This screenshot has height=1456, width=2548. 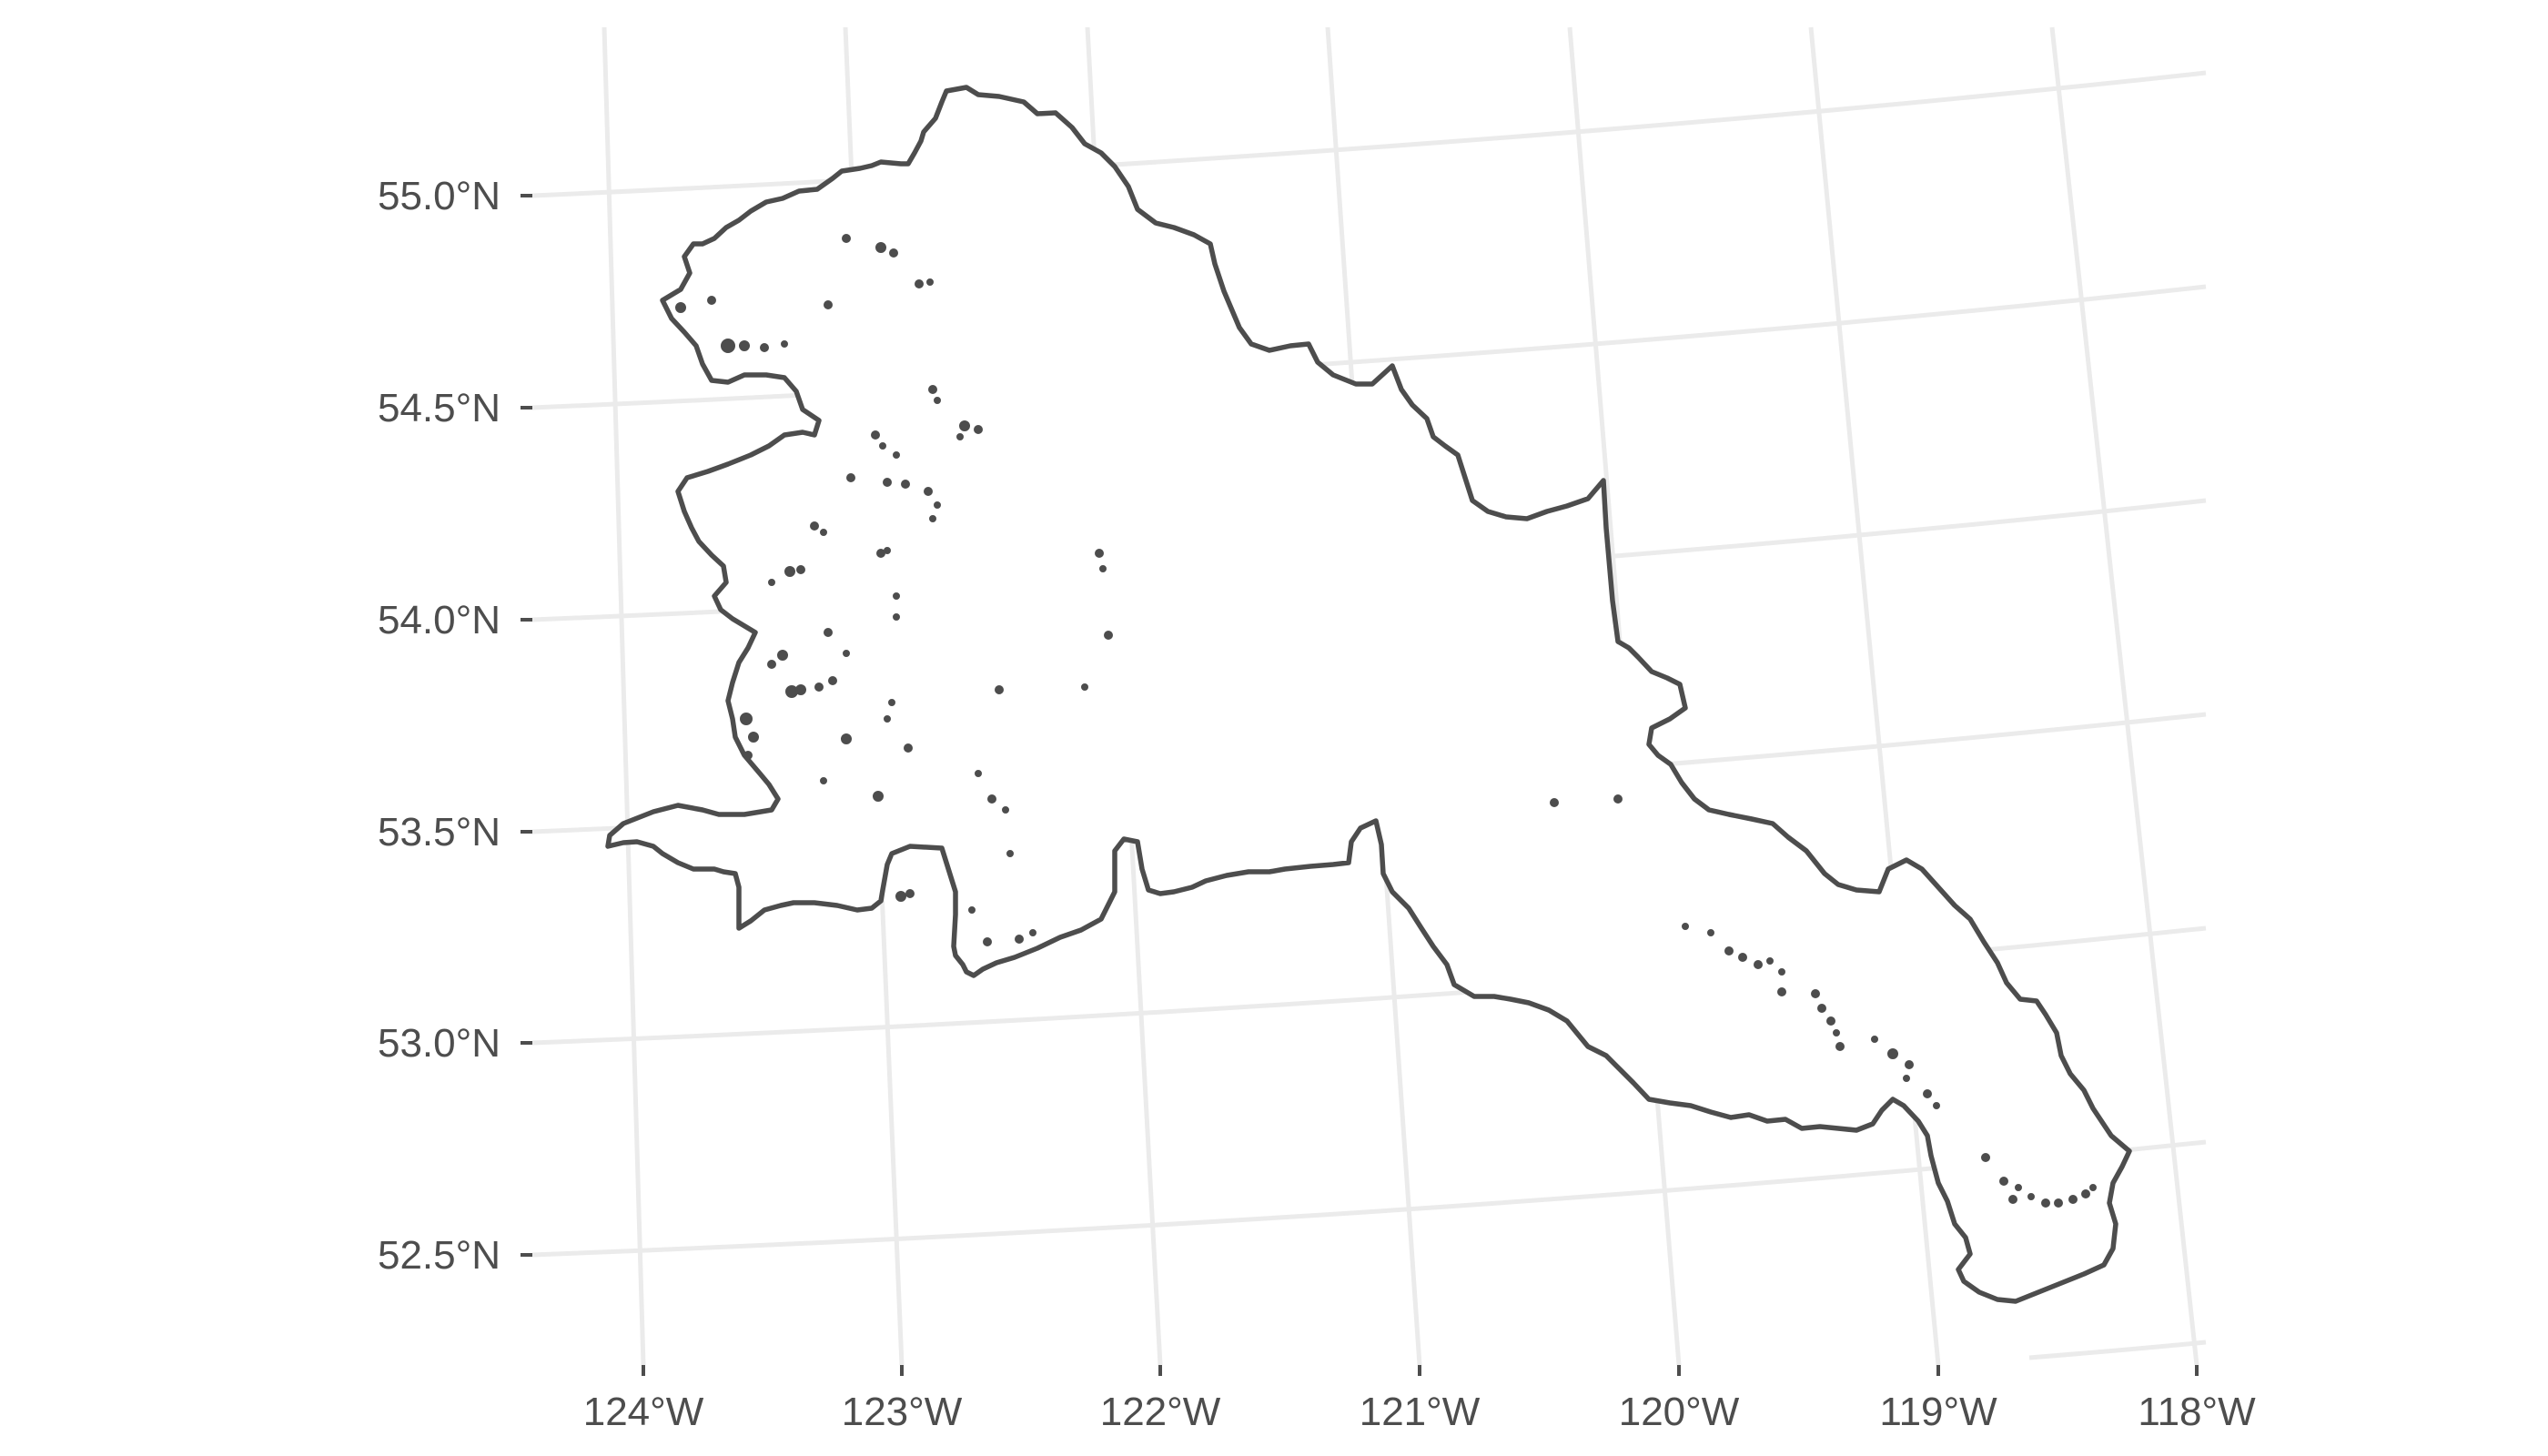 What do you see at coordinates (1680, 1412) in the screenshot?
I see `x-tick-label: 120°W` at bounding box center [1680, 1412].